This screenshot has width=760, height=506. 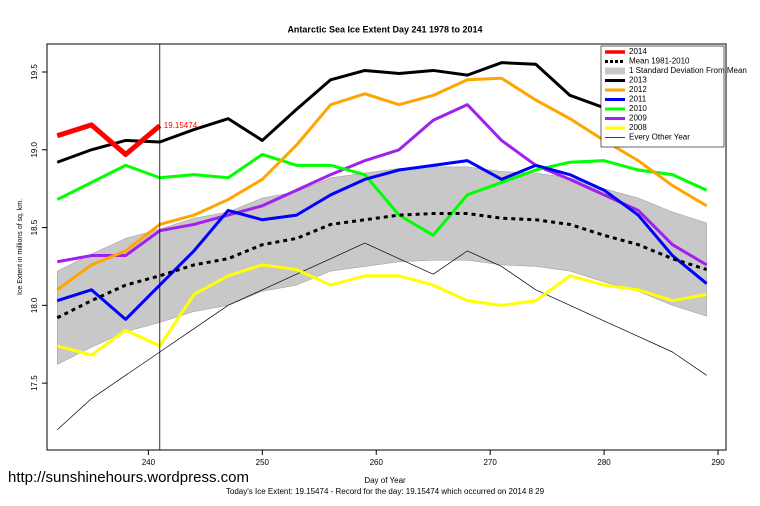 I want to click on data-label: 19.15474, so click(x=181, y=125).